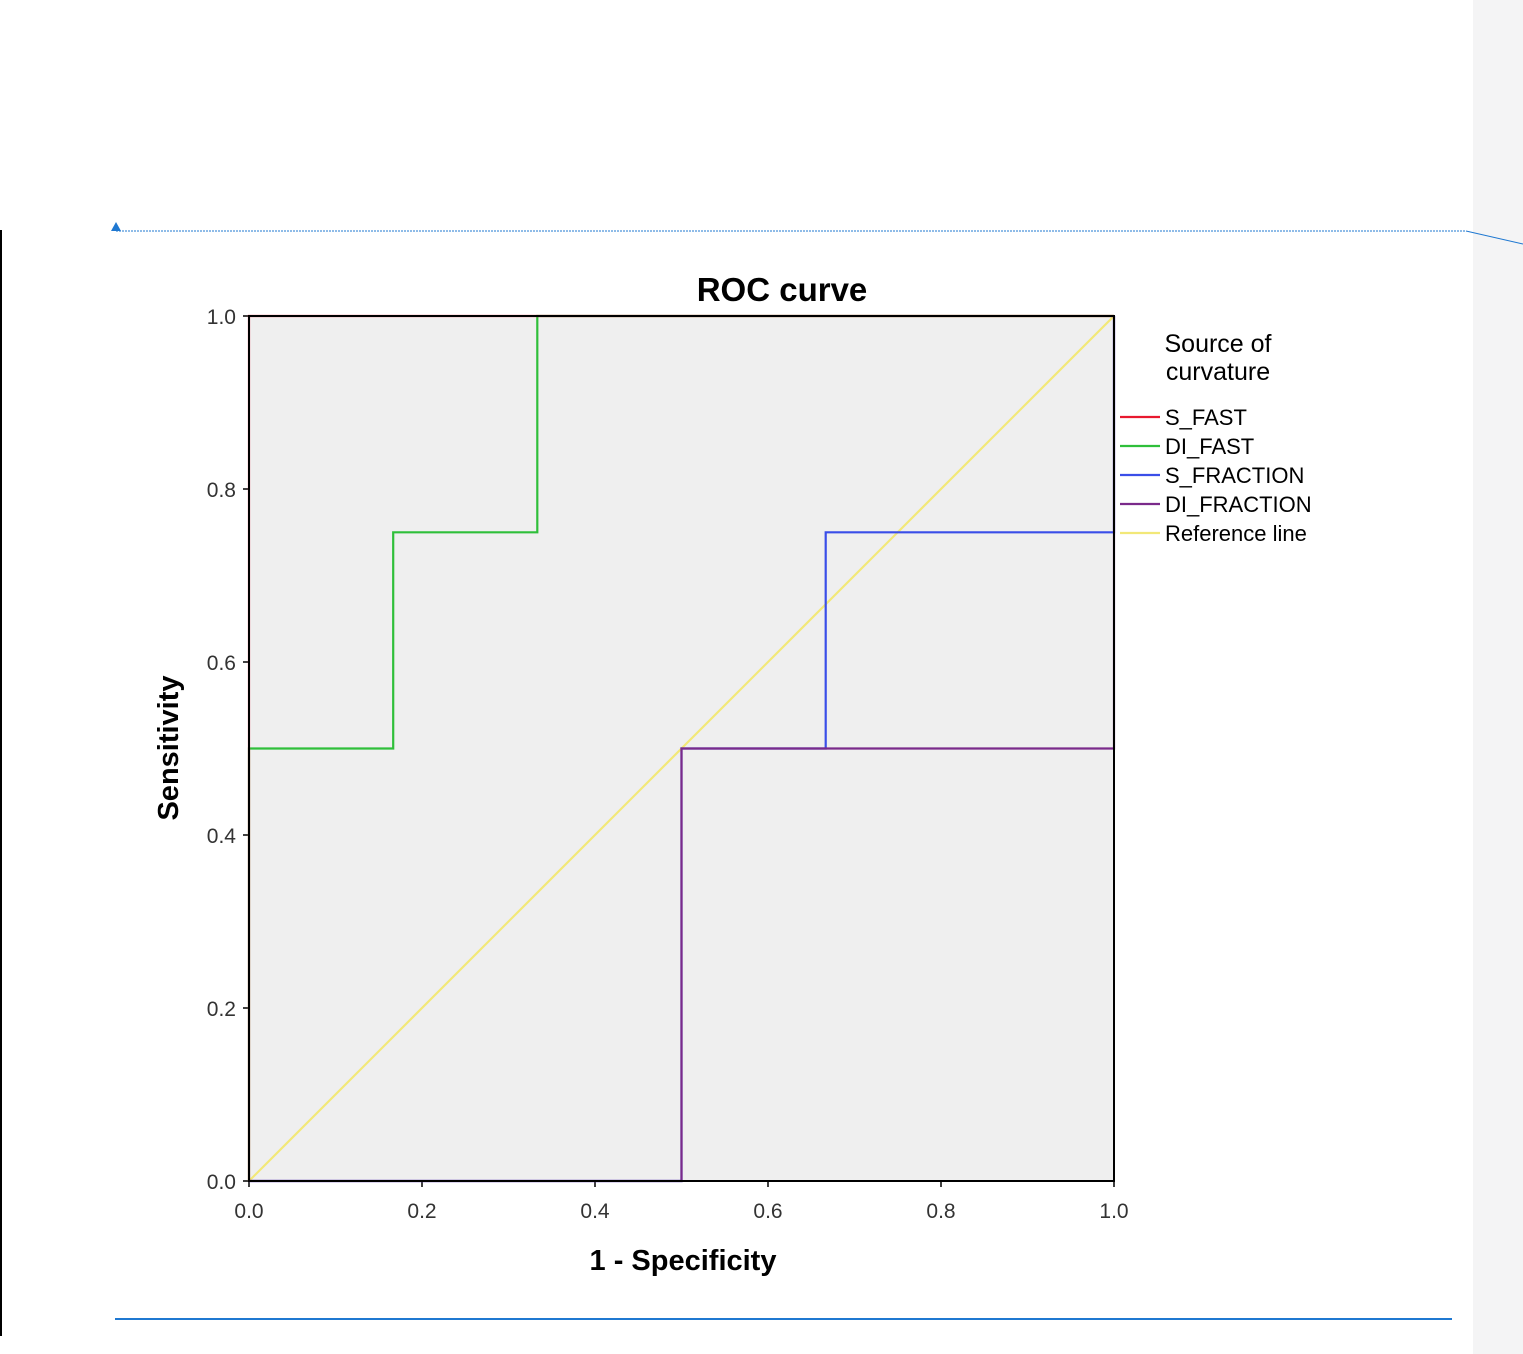  What do you see at coordinates (683, 1261) in the screenshot?
I see `x-axis-title: 1 - Specificity` at bounding box center [683, 1261].